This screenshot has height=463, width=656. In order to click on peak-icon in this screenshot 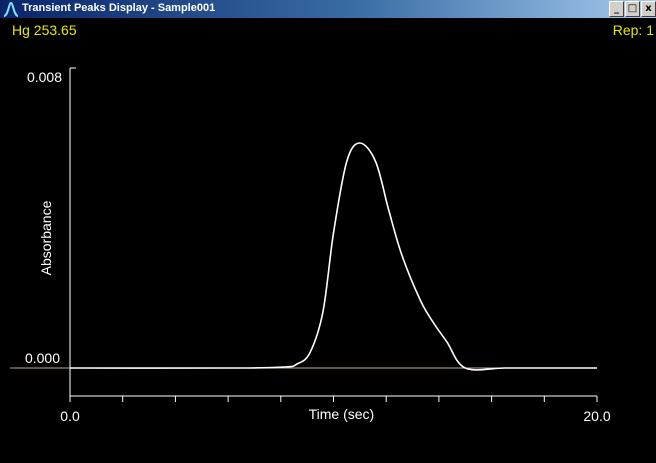, I will do `click(11, 9)`.